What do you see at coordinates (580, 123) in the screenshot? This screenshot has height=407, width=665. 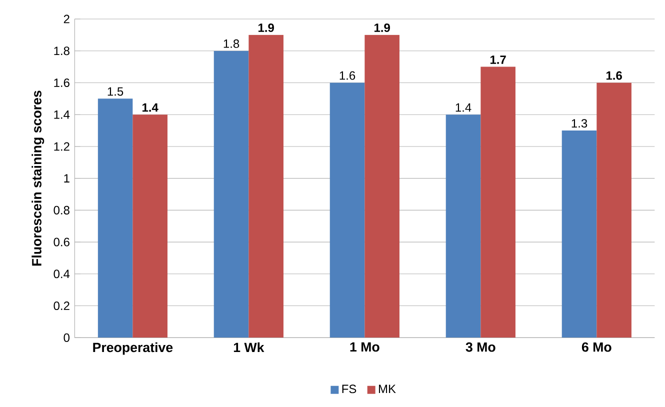 I see `data-label: 1.3` at bounding box center [580, 123].